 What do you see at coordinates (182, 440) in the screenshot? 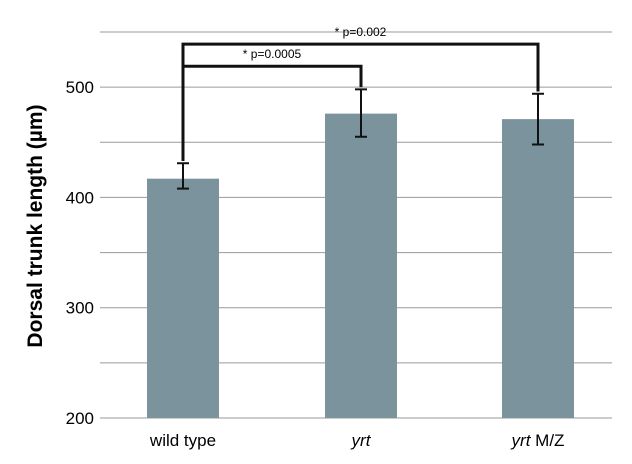
I see `x-tick-label: wild type` at bounding box center [182, 440].